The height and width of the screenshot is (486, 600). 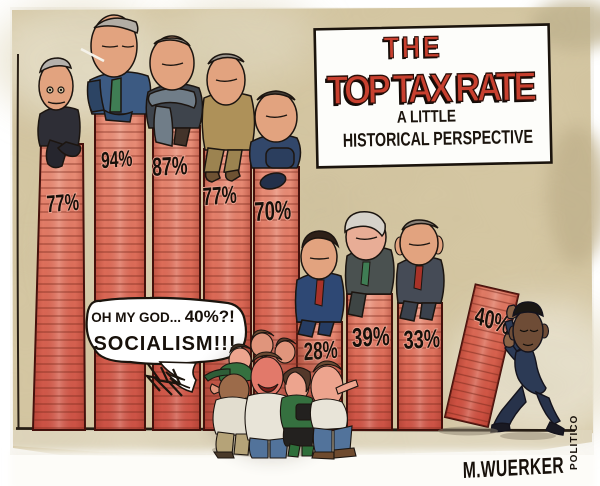 I want to click on svg-text: M.WUERKER, so click(x=514, y=468).